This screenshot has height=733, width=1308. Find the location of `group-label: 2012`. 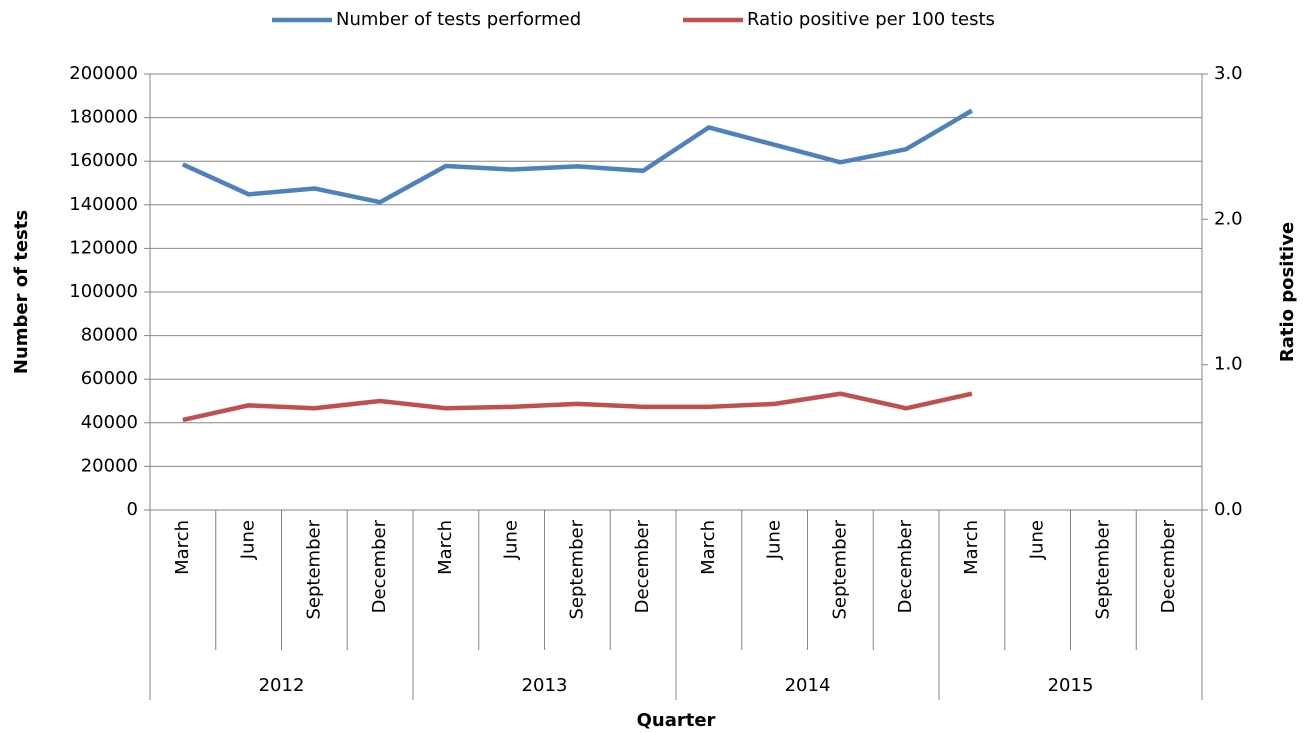

group-label: 2012 is located at coordinates (282, 685).